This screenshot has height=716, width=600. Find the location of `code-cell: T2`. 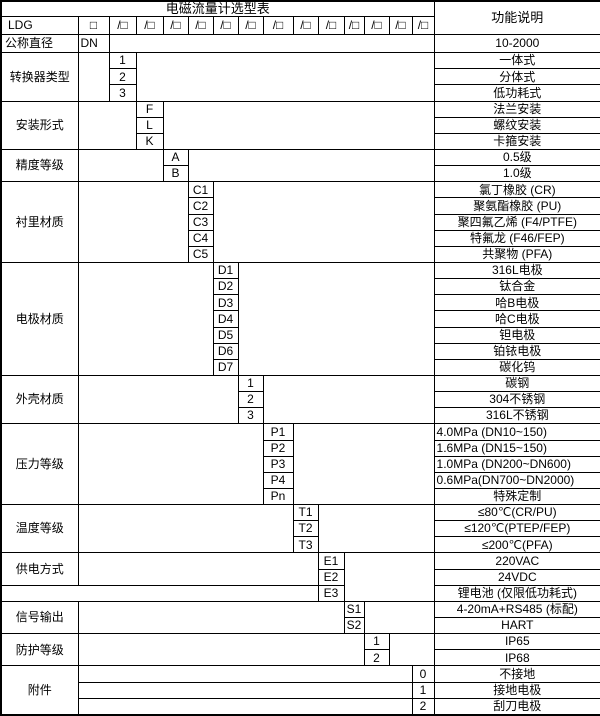

code-cell: T2 is located at coordinates (305, 529).